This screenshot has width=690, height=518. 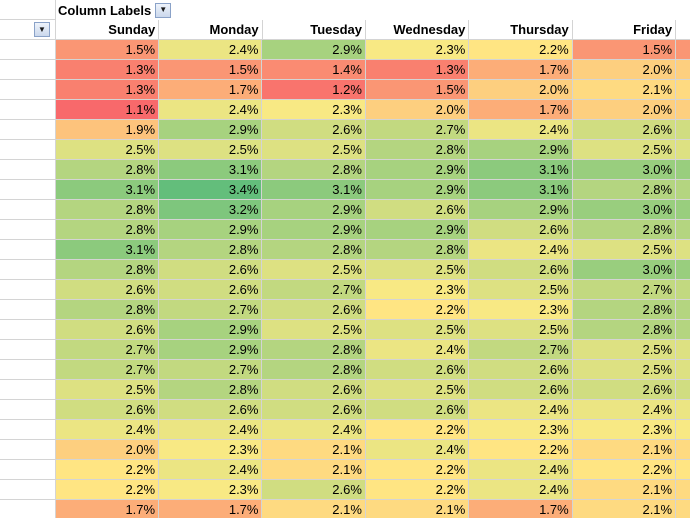 I want to click on value-cell-thursday: 2.0%, so click(x=521, y=90).